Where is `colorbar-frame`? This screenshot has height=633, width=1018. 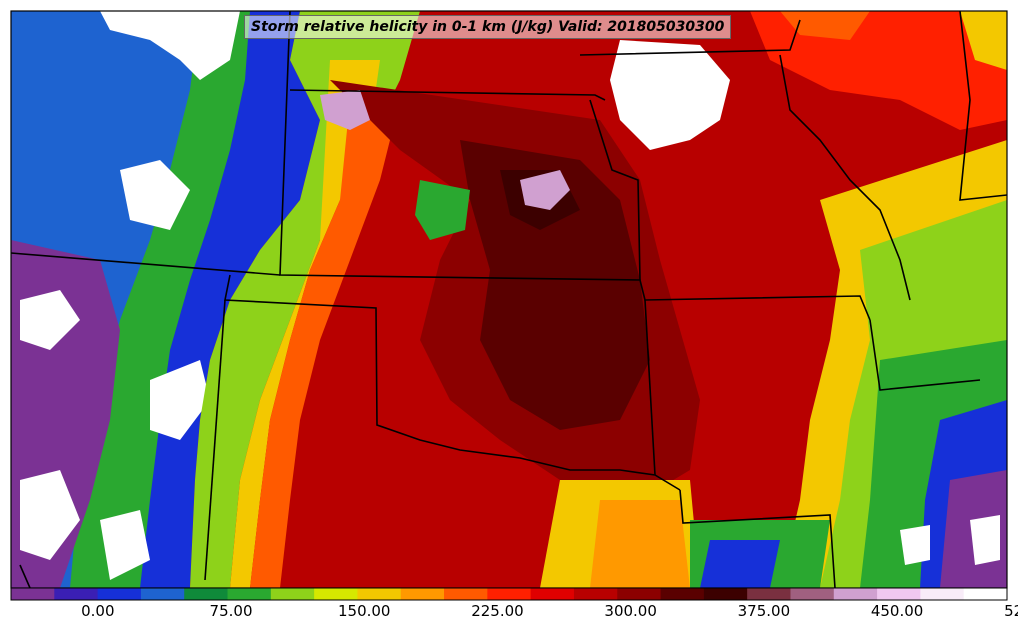 colorbar-frame is located at coordinates (509, 594).